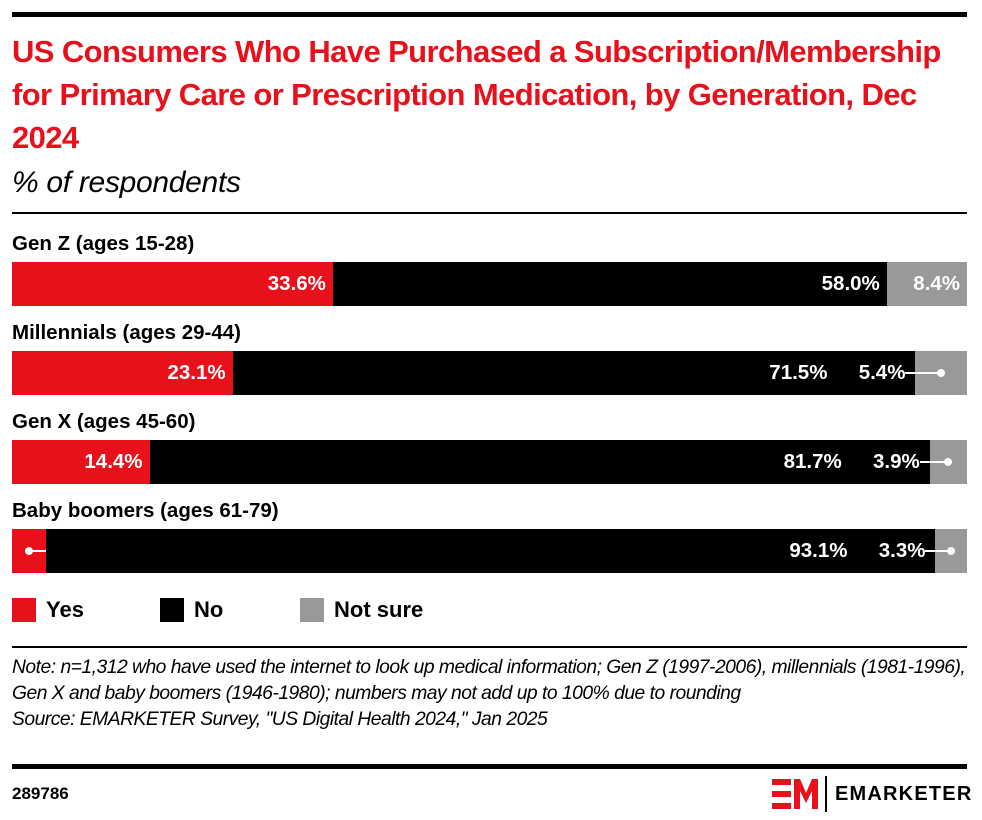  What do you see at coordinates (574, 373) in the screenshot?
I see `bar-no-millennials` at bounding box center [574, 373].